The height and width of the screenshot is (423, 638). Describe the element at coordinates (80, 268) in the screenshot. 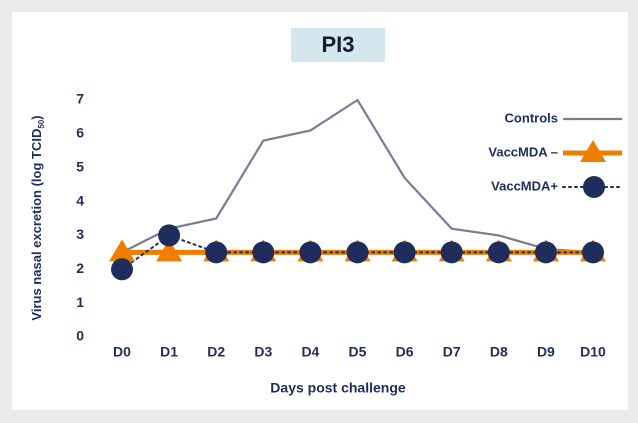

I see `y-tick-label: 2` at that location.